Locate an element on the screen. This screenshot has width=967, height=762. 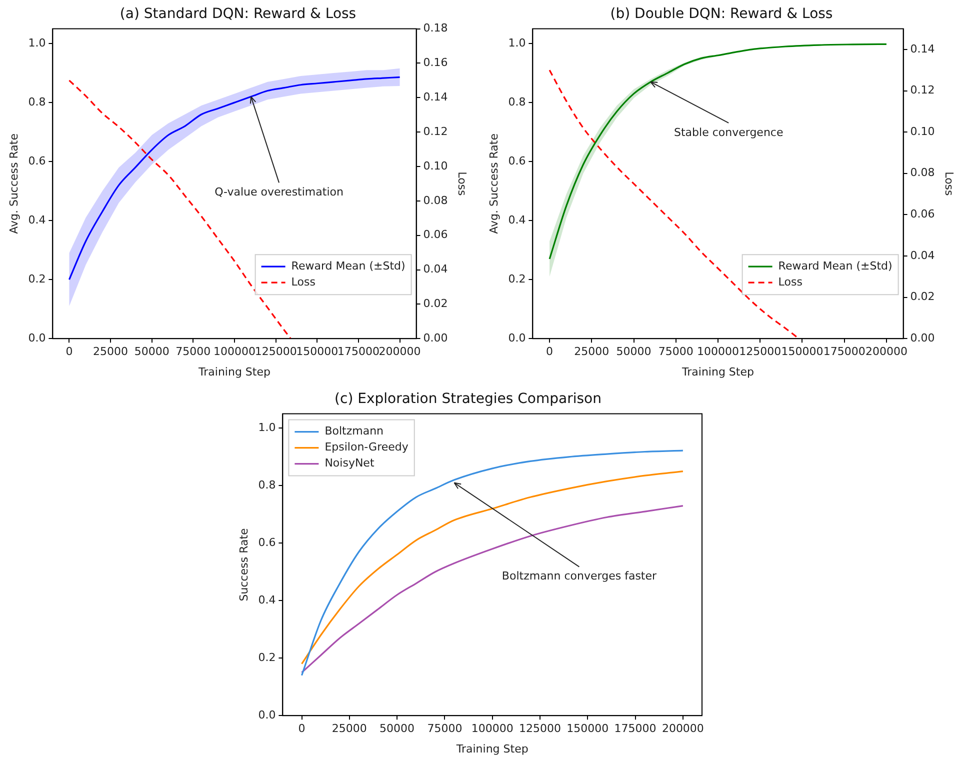
y2-tick-label: 0.16 is located at coordinates (435, 63).